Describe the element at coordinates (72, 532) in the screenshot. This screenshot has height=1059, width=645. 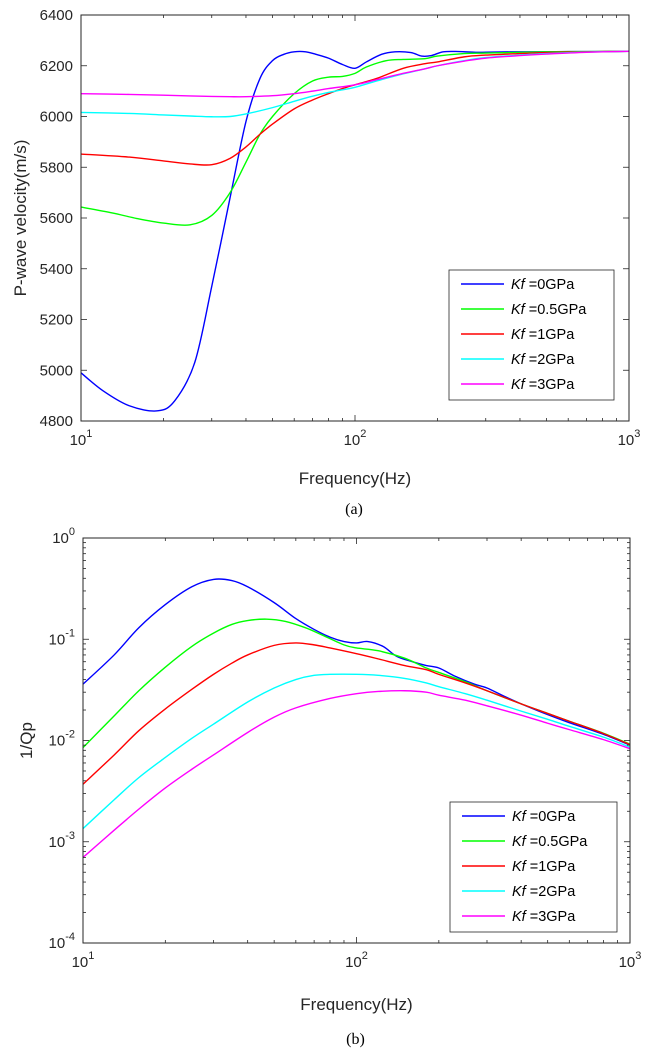
I see `y-tick-exponent: 0` at that location.